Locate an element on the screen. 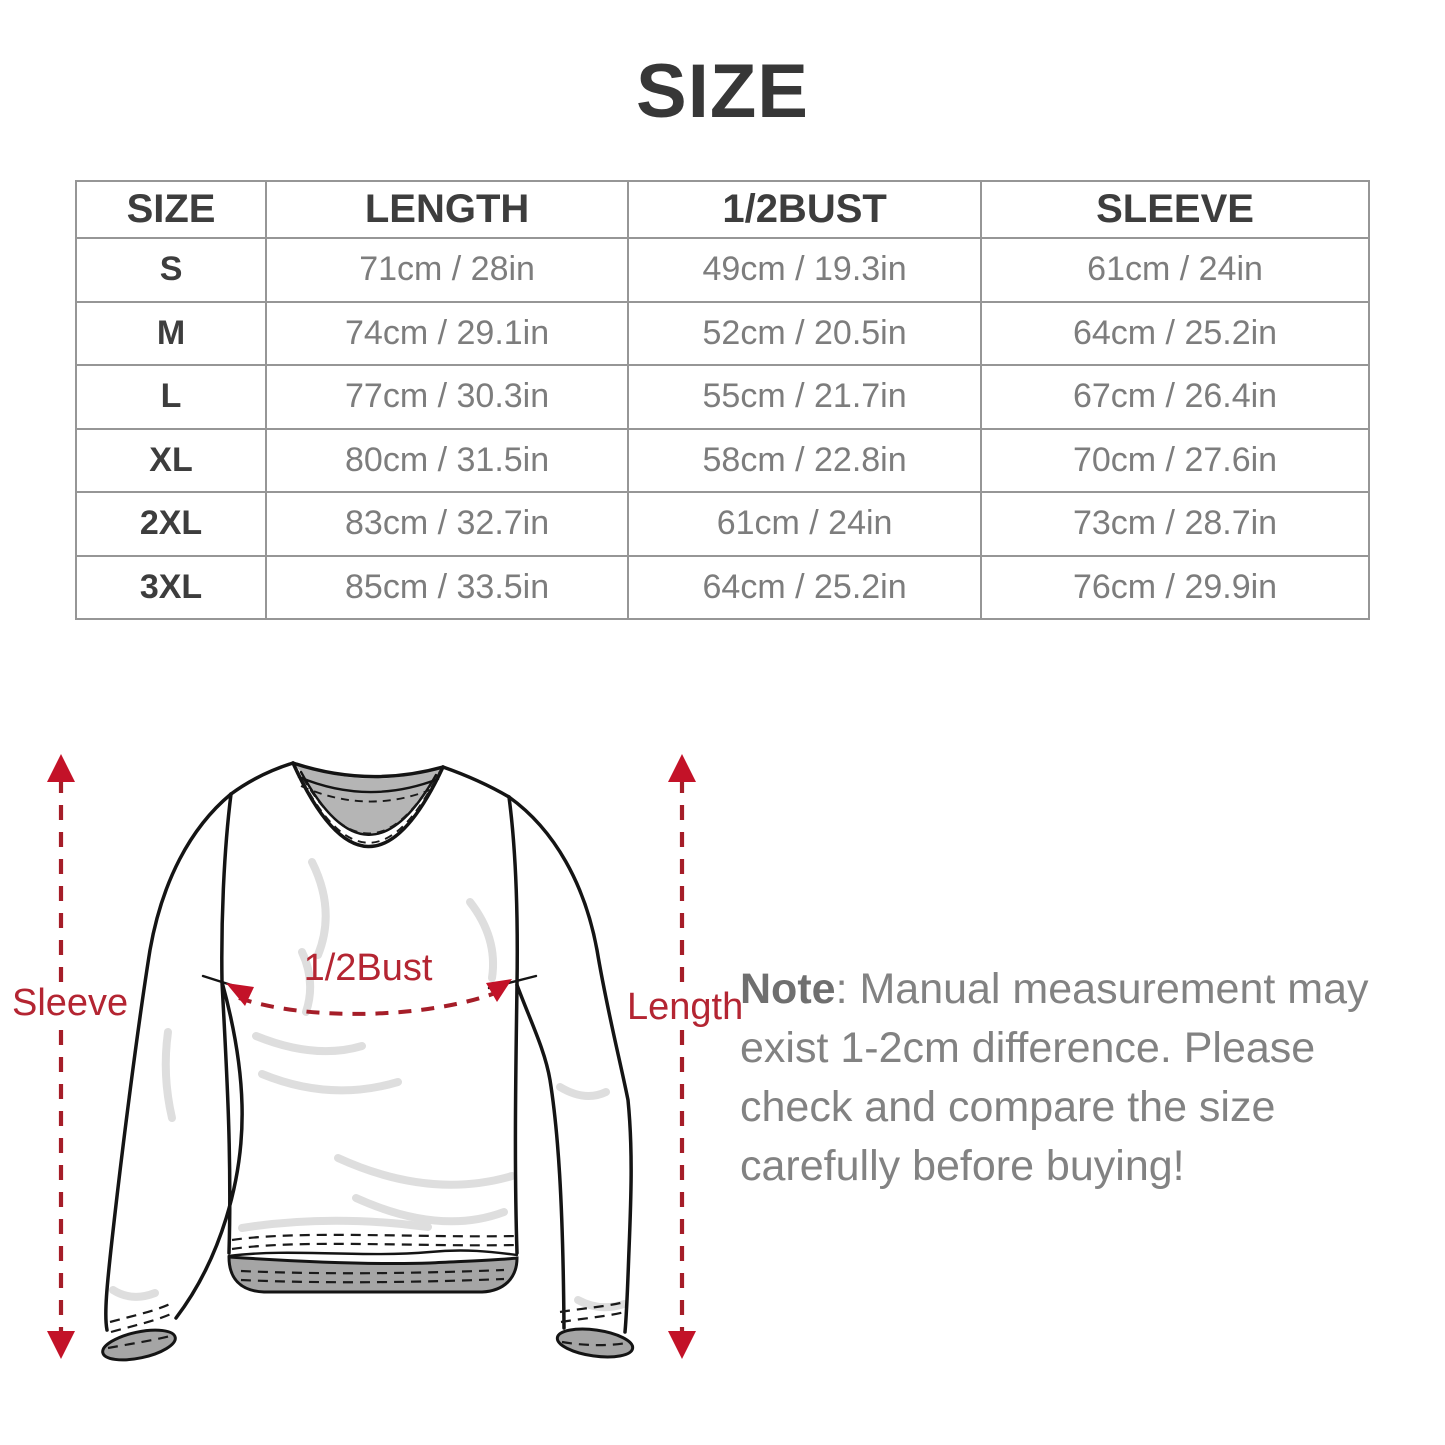 The height and width of the screenshot is (1445, 1445). length-arrow-down-icon is located at coordinates (682, 1345).